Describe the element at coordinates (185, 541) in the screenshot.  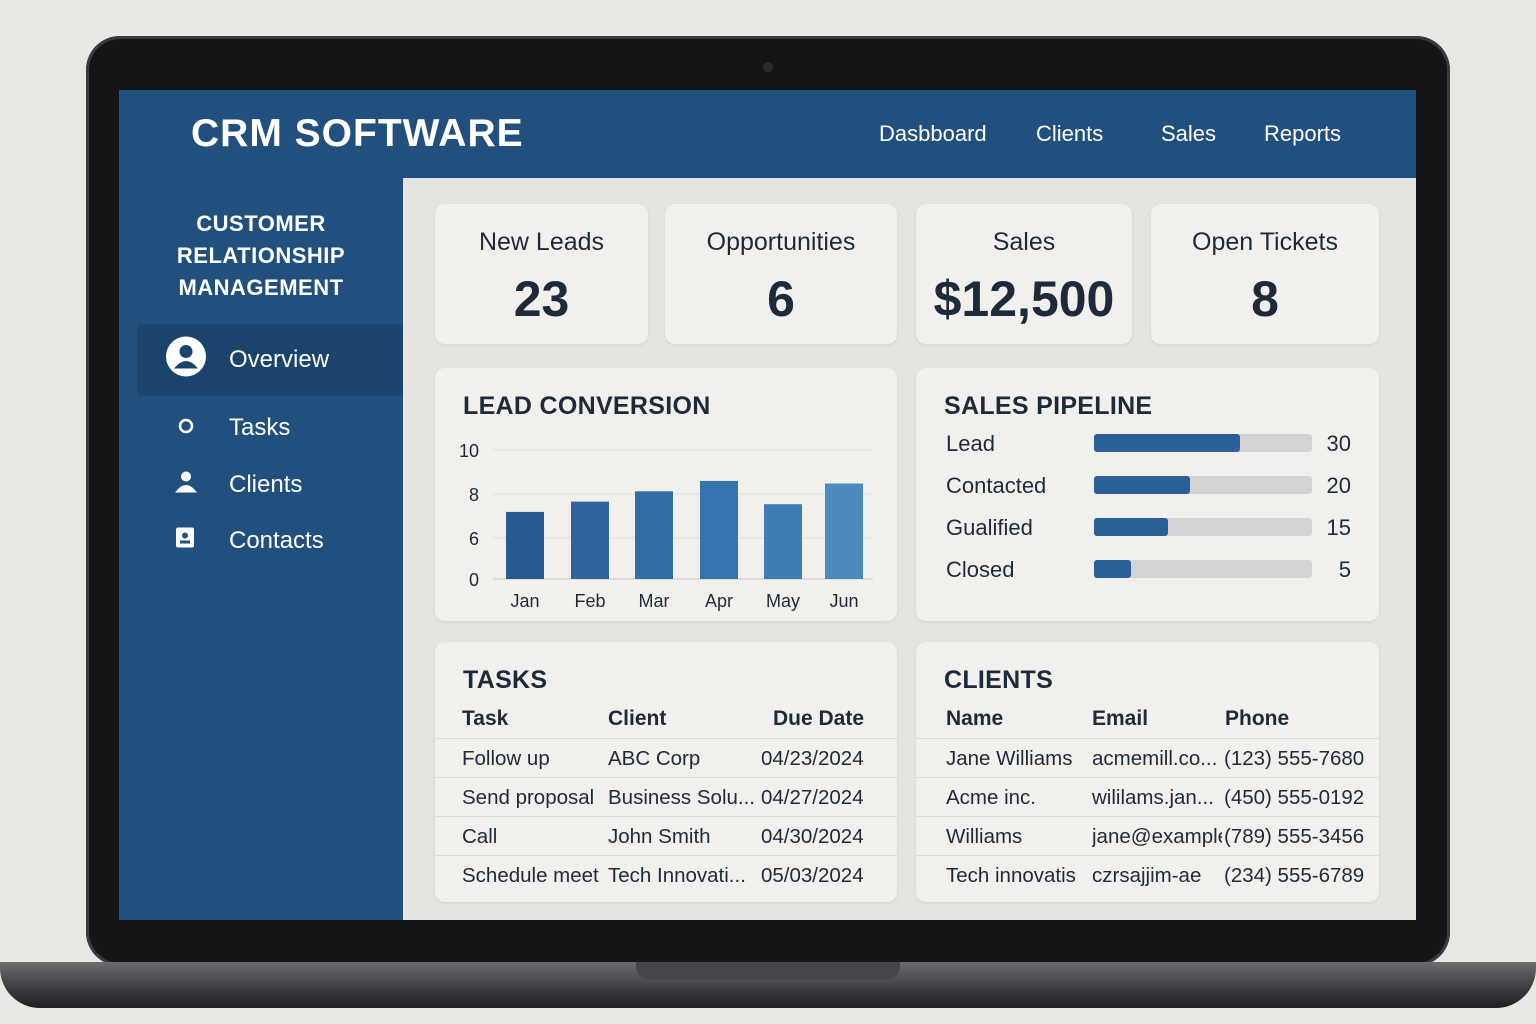
I see `contact-card-icon` at that location.